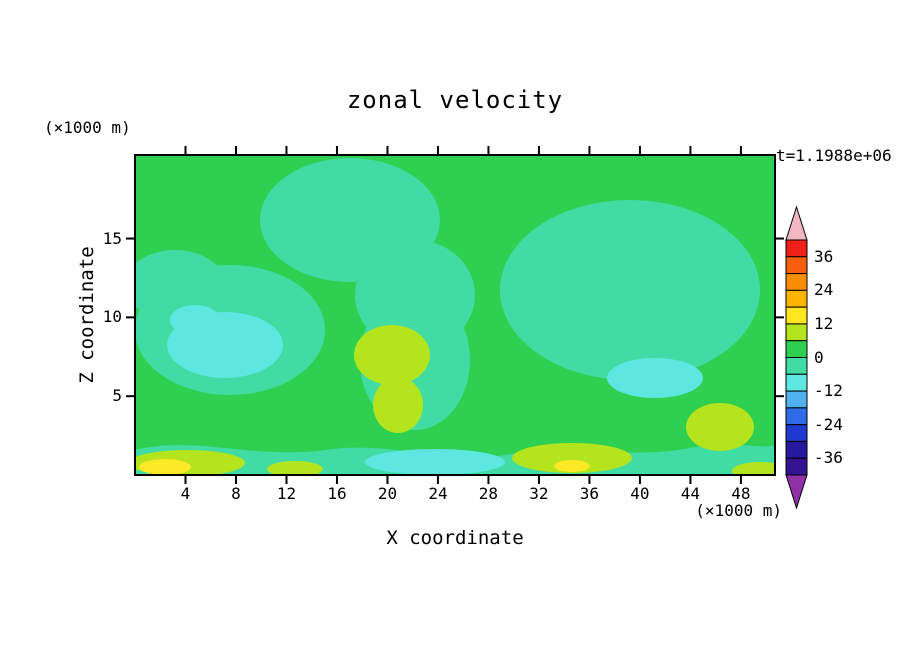 Image resolution: width=904 pixels, height=654 pixels. Describe the element at coordinates (438, 493) in the screenshot. I see `x-tick-label: 24` at that location.